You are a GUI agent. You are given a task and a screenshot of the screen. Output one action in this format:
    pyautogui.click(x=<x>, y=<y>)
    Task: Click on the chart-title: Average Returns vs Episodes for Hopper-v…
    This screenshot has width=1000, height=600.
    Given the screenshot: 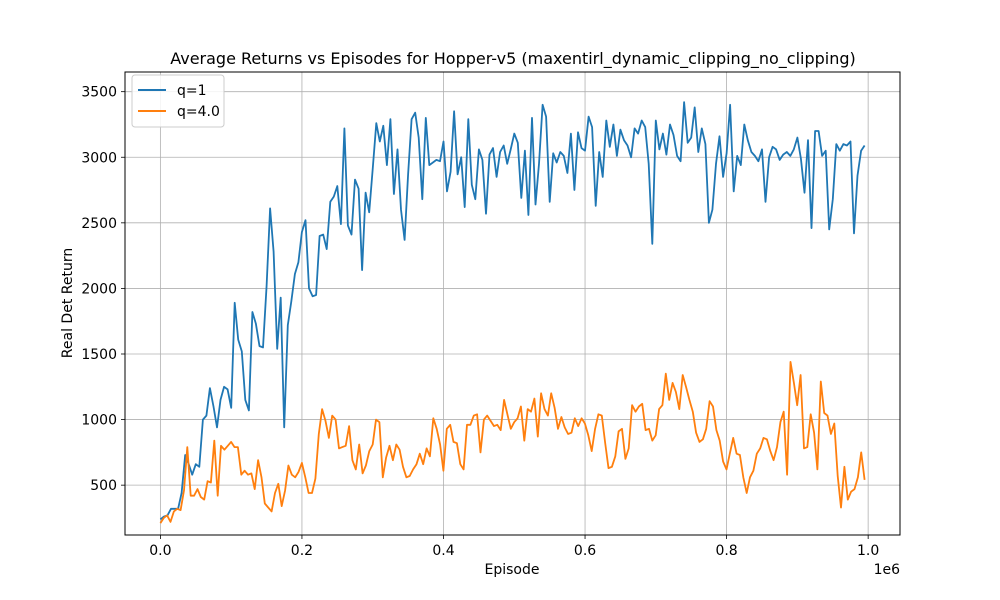 What is the action you would take?
    pyautogui.click(x=513, y=59)
    